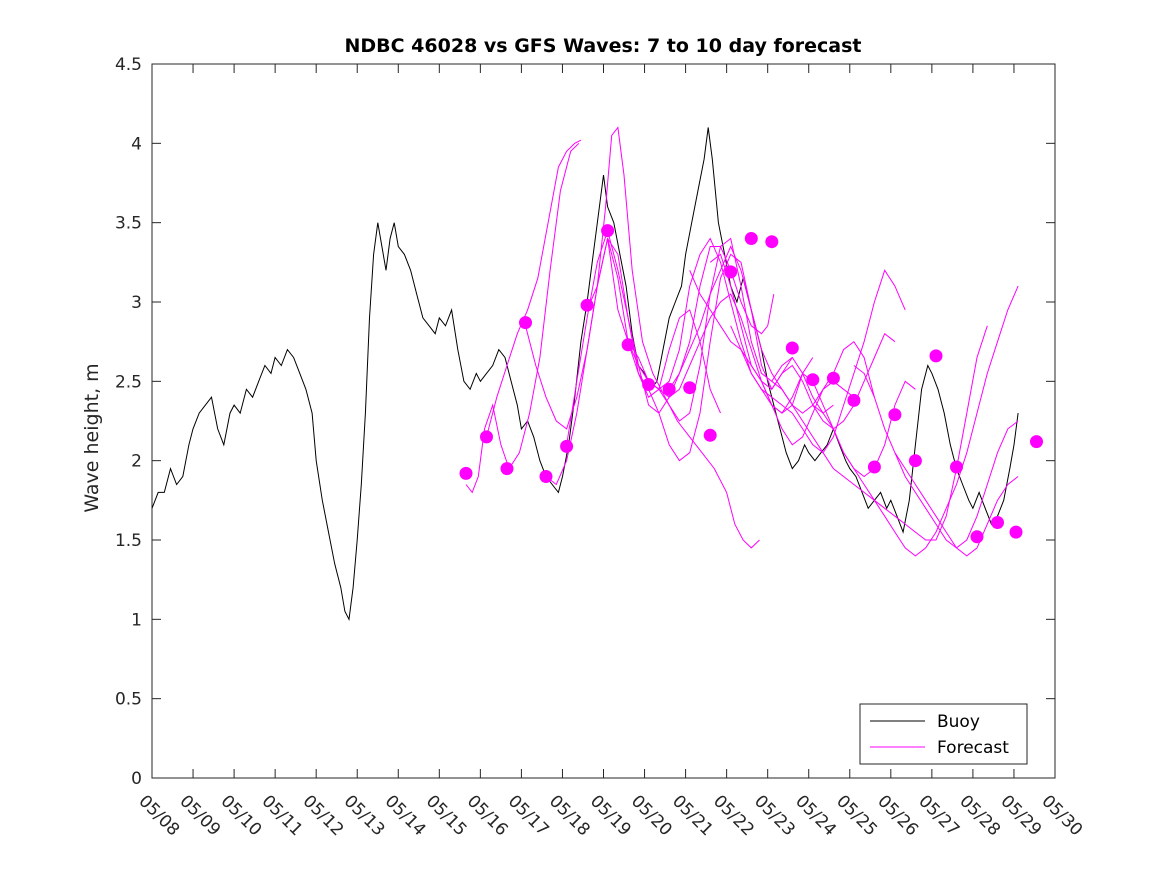  Describe the element at coordinates (136, 144) in the screenshot. I see `y-tick-label: 4` at that location.